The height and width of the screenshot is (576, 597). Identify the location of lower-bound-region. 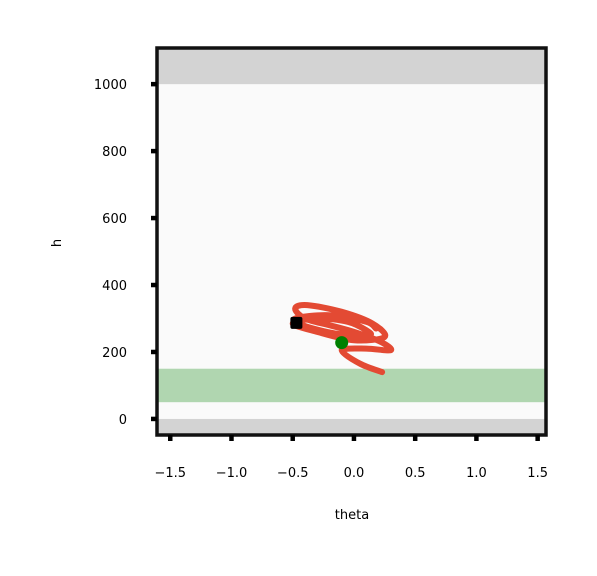
(351, 426).